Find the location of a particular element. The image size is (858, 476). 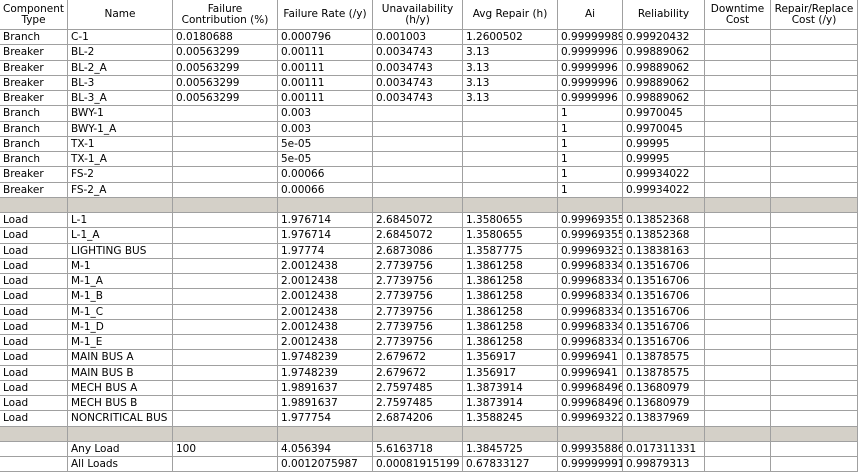

cell: 0.13838163 is located at coordinates (664, 251).